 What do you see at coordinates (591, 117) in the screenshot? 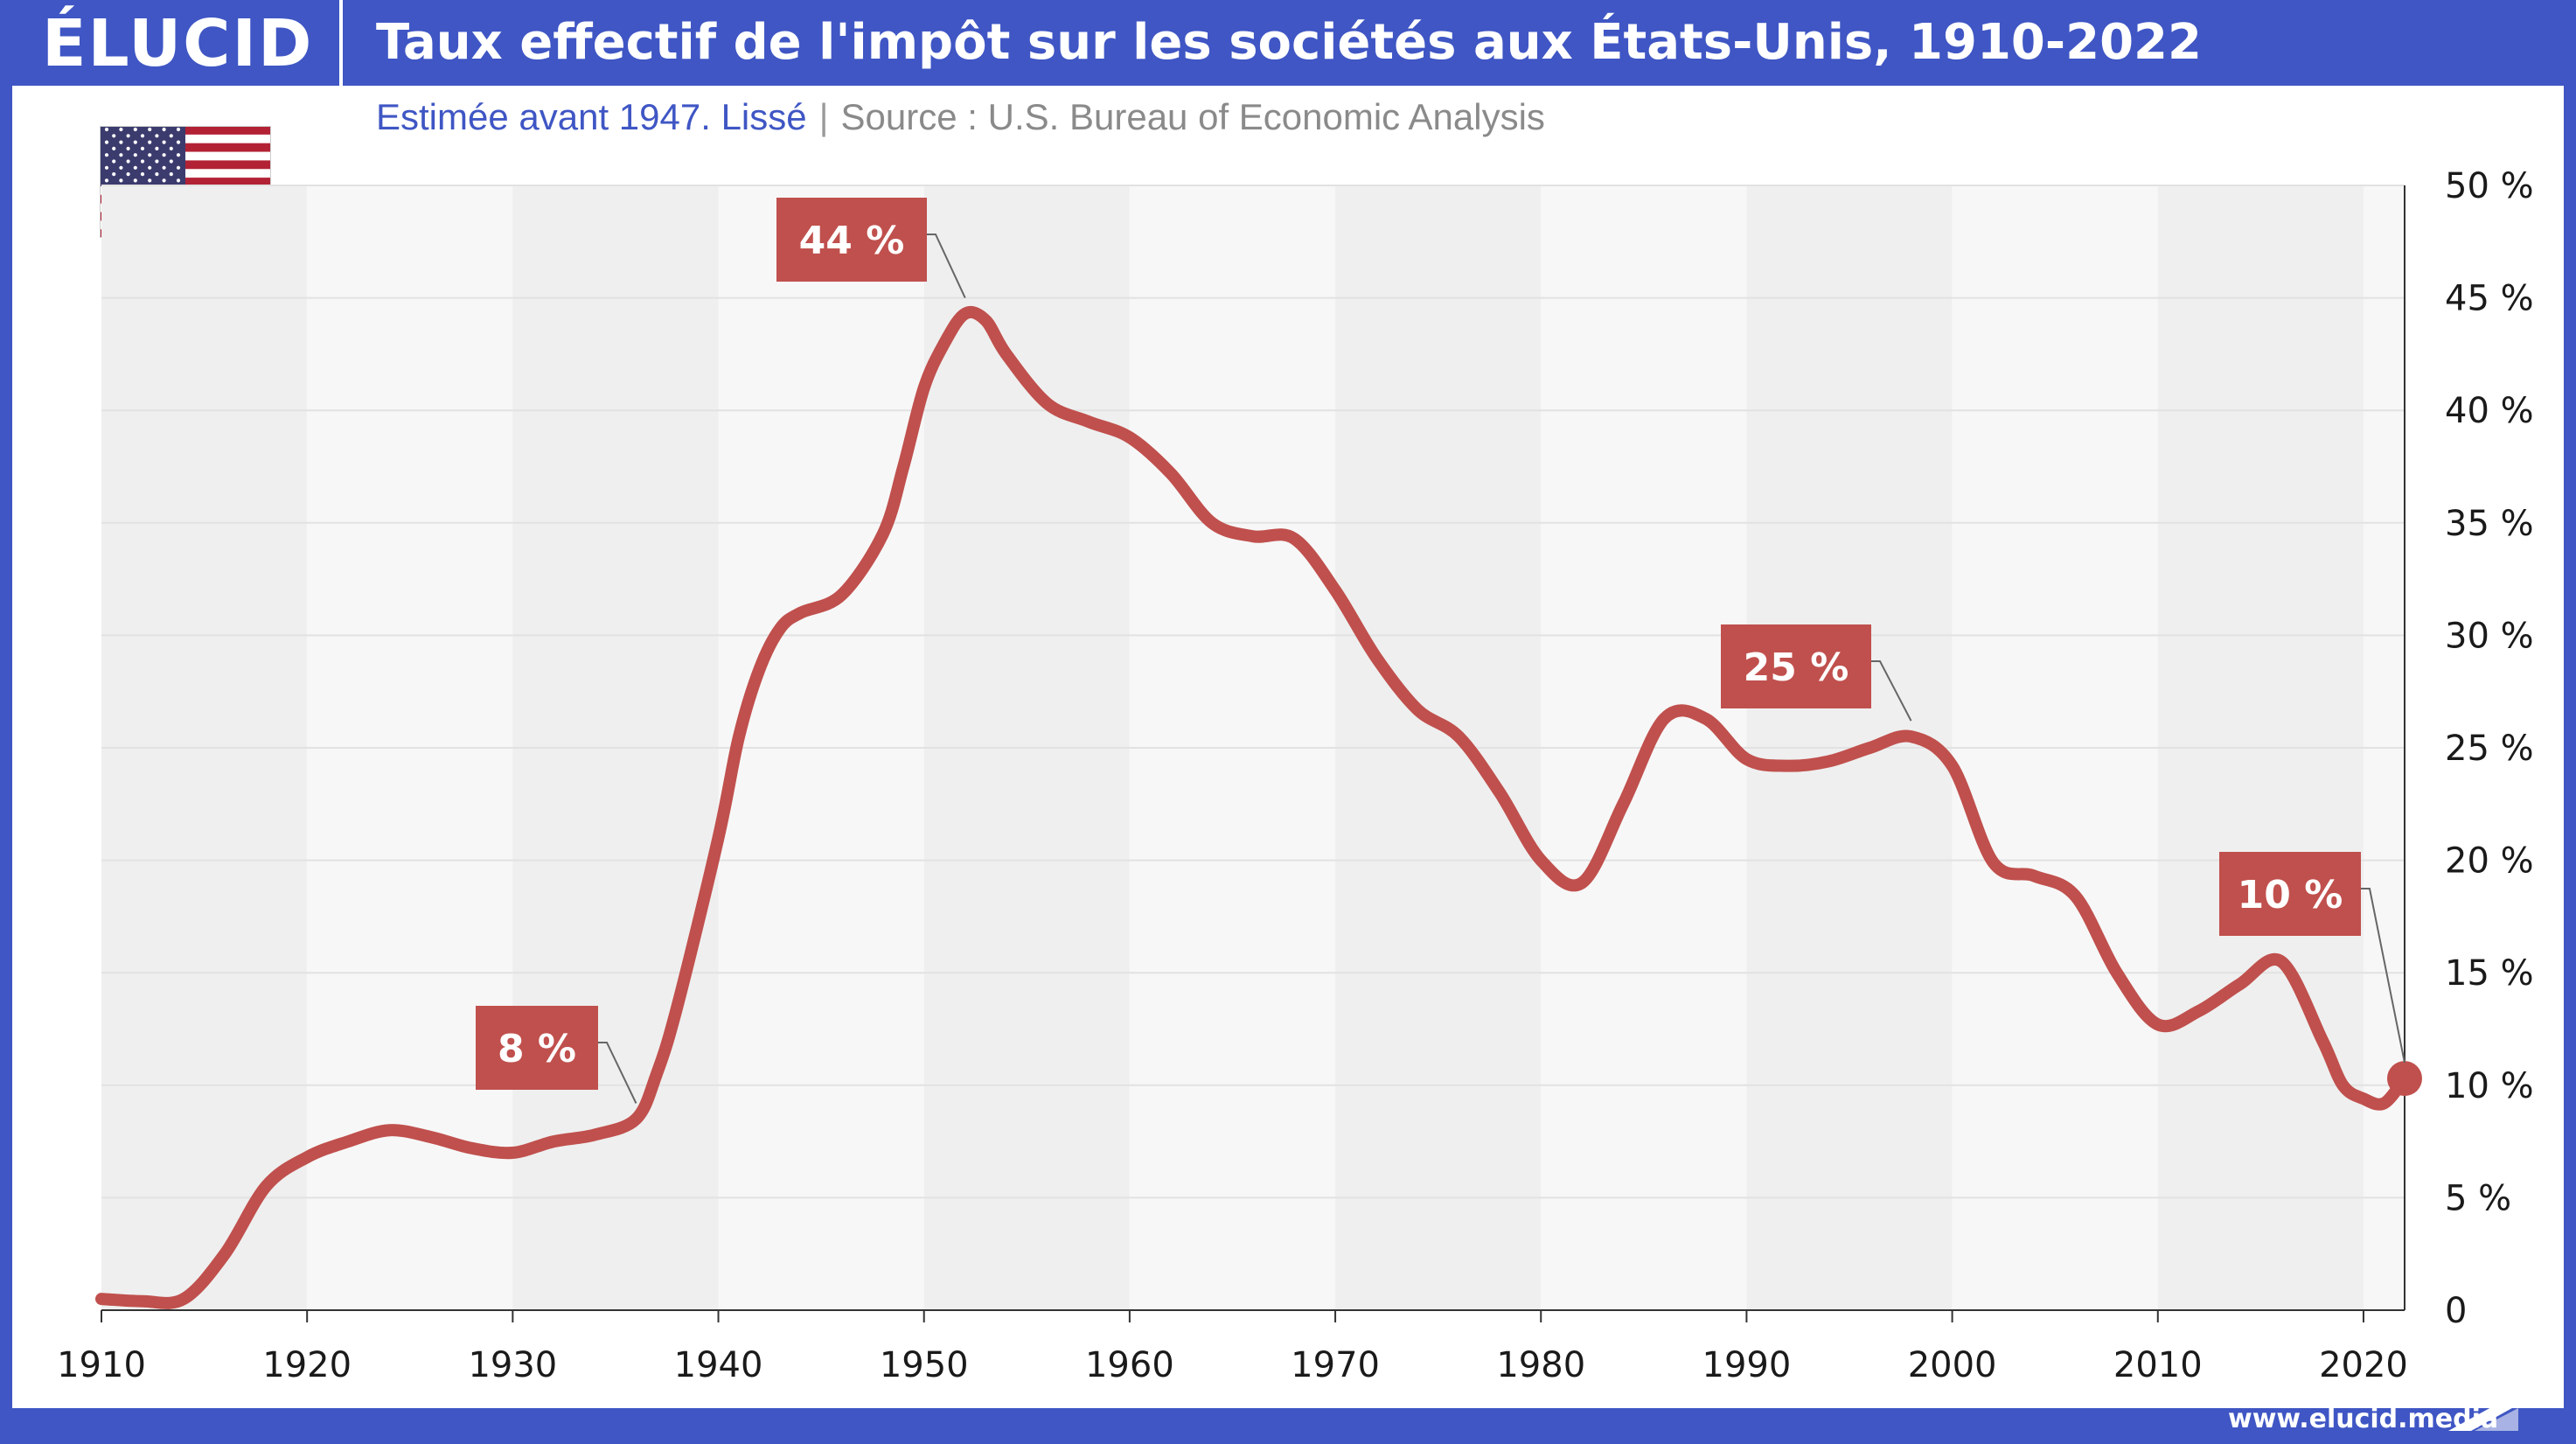
I see `subtitle-note: Estimée avant 1947. Lissé` at bounding box center [591, 117].